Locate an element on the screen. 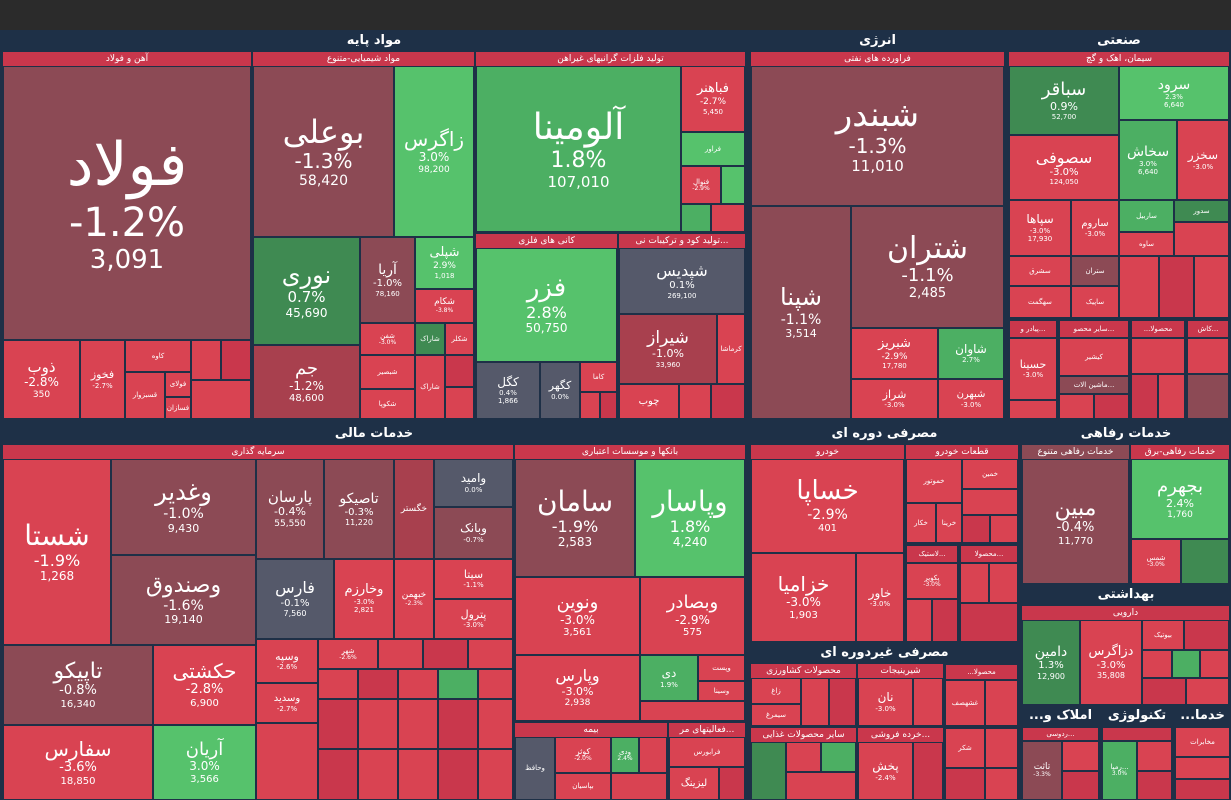 This screenshot has width=1231, height=800. tile-khrina: خرینا is located at coordinates (949, 523).